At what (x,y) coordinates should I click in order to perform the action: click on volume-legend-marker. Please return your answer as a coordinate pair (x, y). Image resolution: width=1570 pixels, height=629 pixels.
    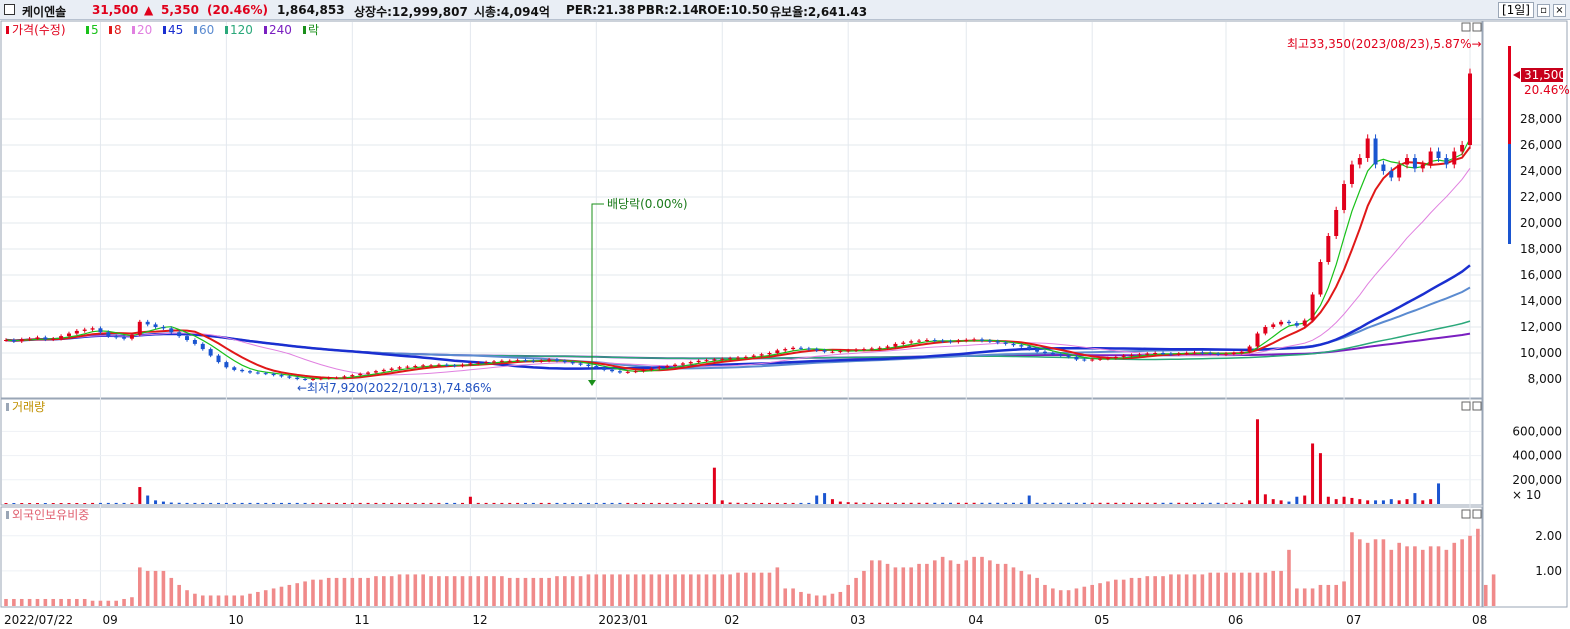
    Looking at the image, I should click on (7, 407).